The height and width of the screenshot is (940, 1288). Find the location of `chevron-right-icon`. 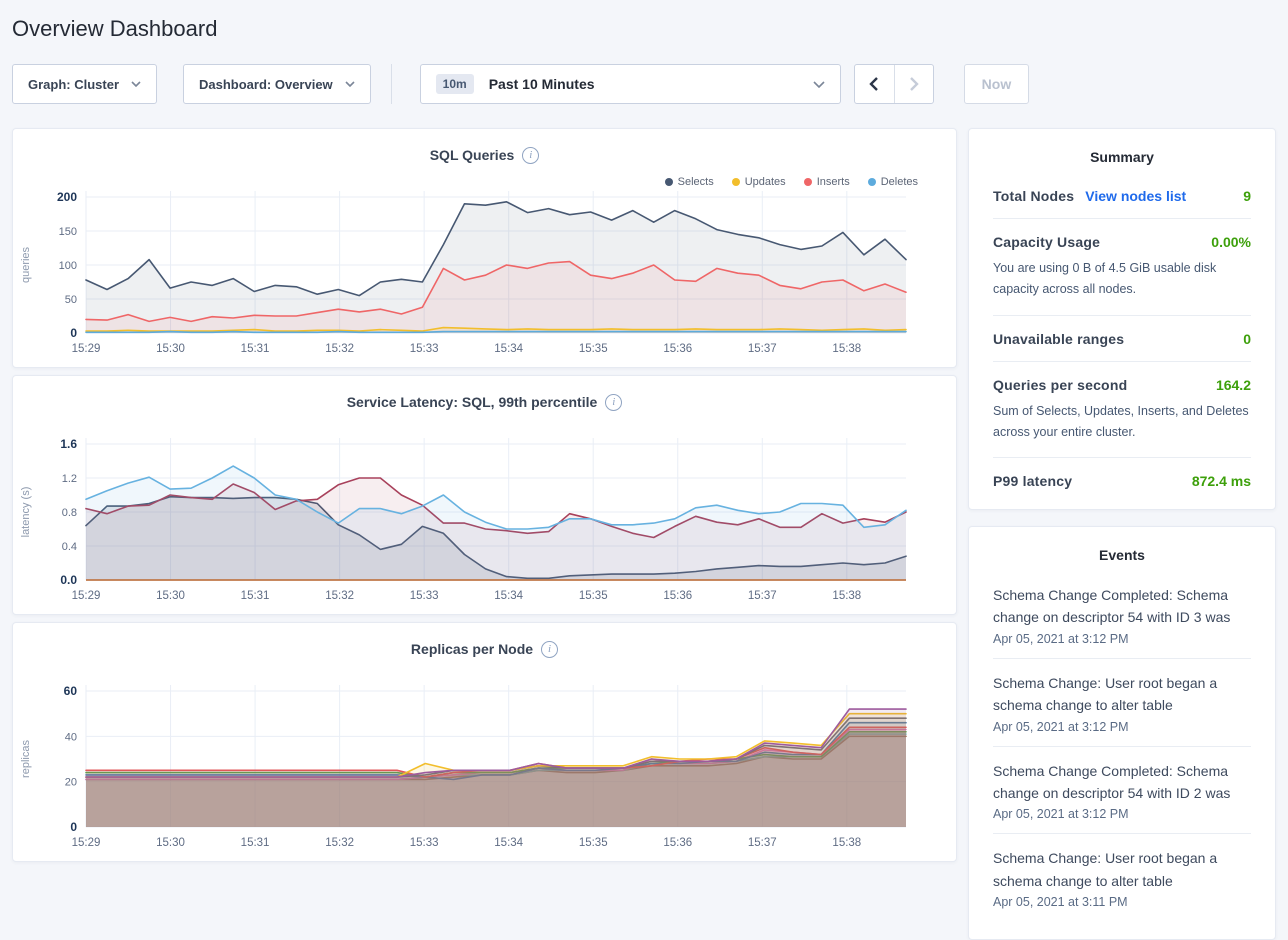

chevron-right-icon is located at coordinates (914, 84).